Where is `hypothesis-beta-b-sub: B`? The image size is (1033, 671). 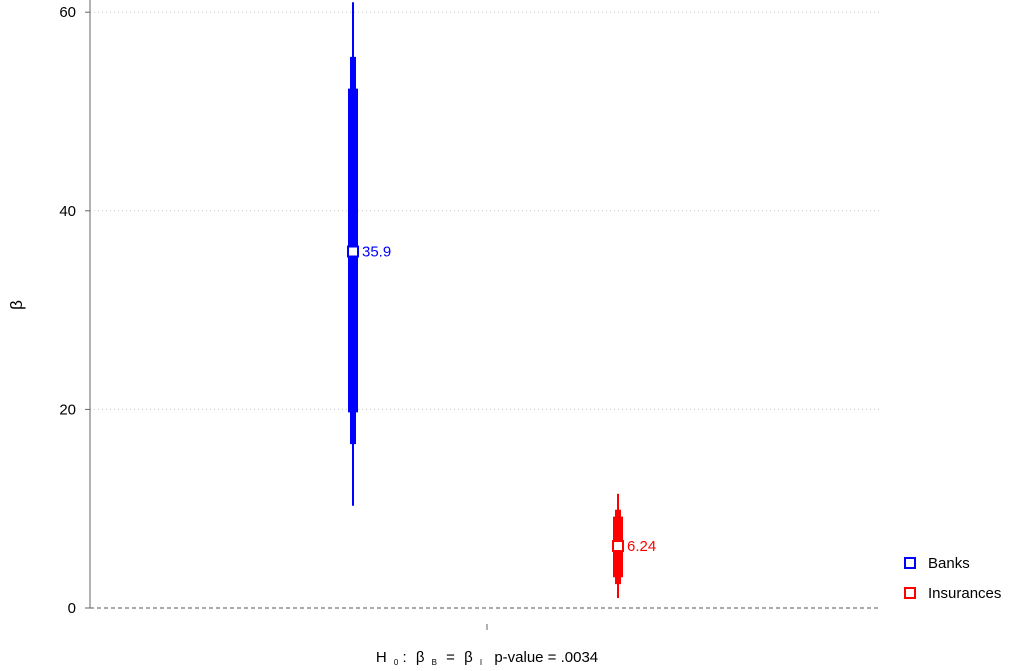 hypothesis-beta-b-sub: B is located at coordinates (434, 662).